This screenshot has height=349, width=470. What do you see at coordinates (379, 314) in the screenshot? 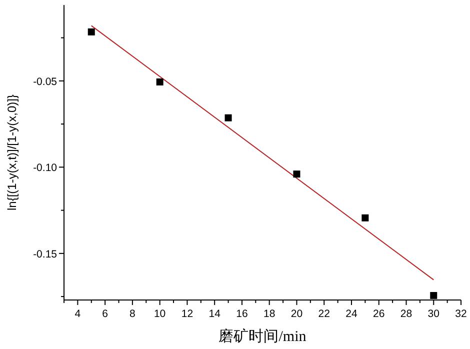
I see `x-tick-label: 26` at bounding box center [379, 314].